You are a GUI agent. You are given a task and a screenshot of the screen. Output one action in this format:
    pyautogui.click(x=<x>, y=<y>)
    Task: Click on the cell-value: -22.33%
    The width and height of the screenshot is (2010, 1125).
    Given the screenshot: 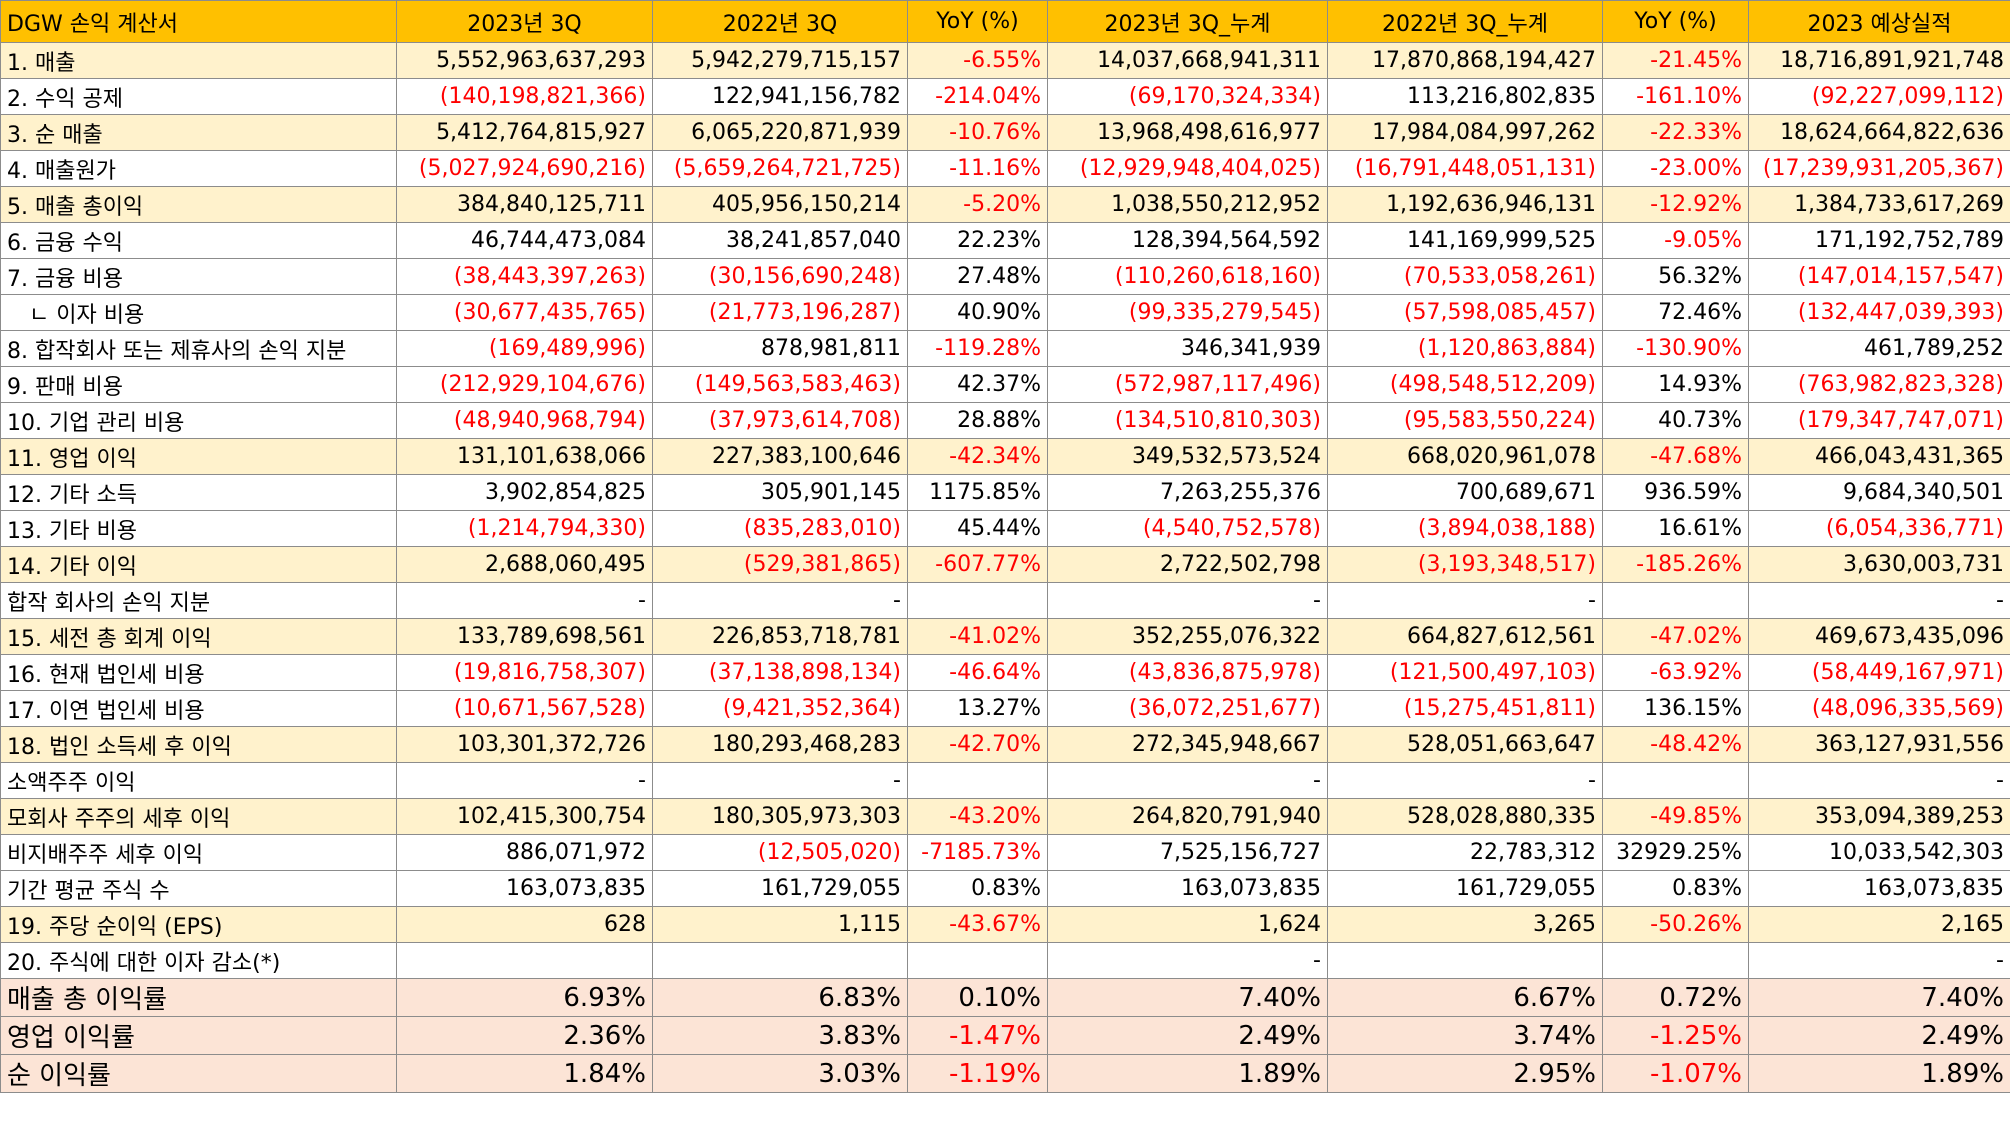 What is the action you would take?
    pyautogui.click(x=1675, y=132)
    